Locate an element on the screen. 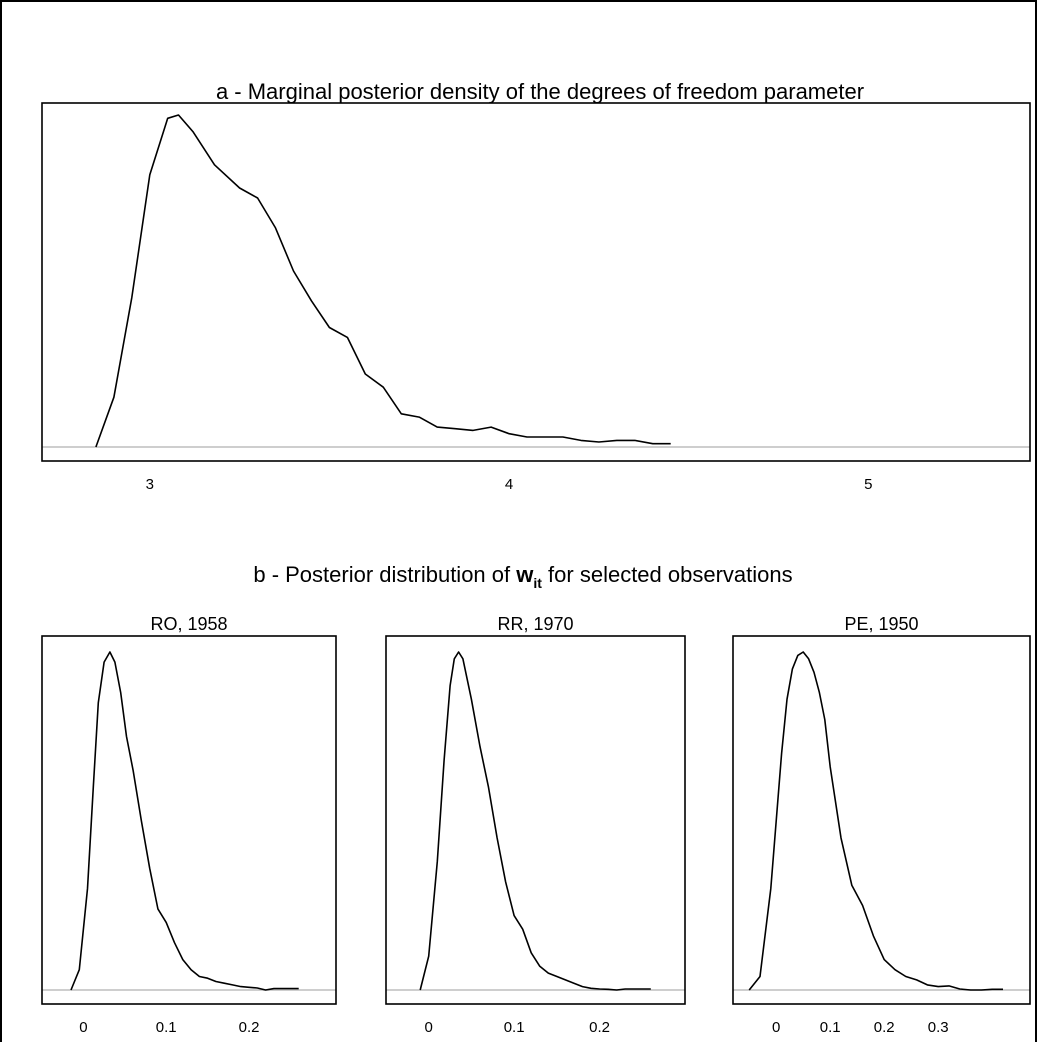 This screenshot has height=1042, width=1037. panel-b-title-var: w is located at coordinates (524, 574).